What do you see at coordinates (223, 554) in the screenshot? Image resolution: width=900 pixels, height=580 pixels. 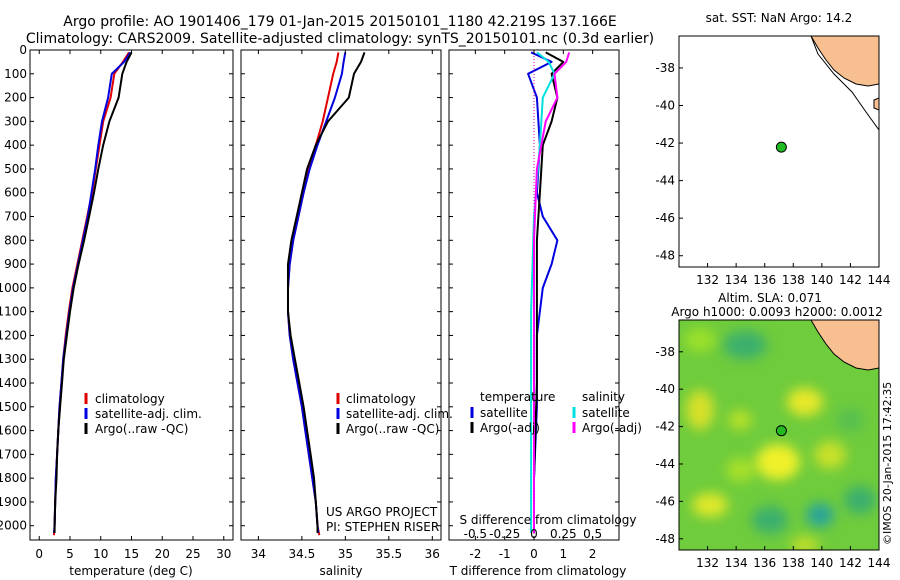 I see `x-tick-label: 30` at bounding box center [223, 554].